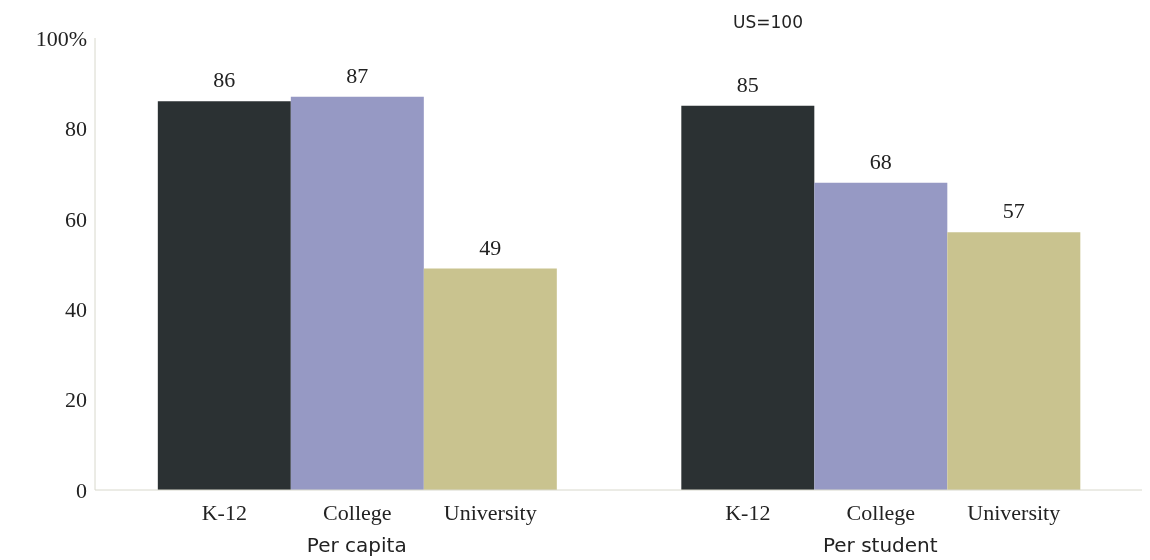 The height and width of the screenshot is (560, 1150). I want to click on data-label: 68, so click(880, 161).